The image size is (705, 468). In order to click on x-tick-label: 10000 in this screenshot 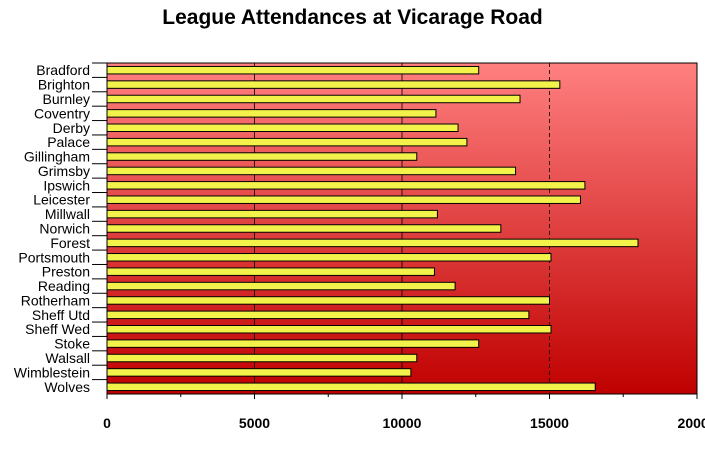, I will do `click(402, 423)`.